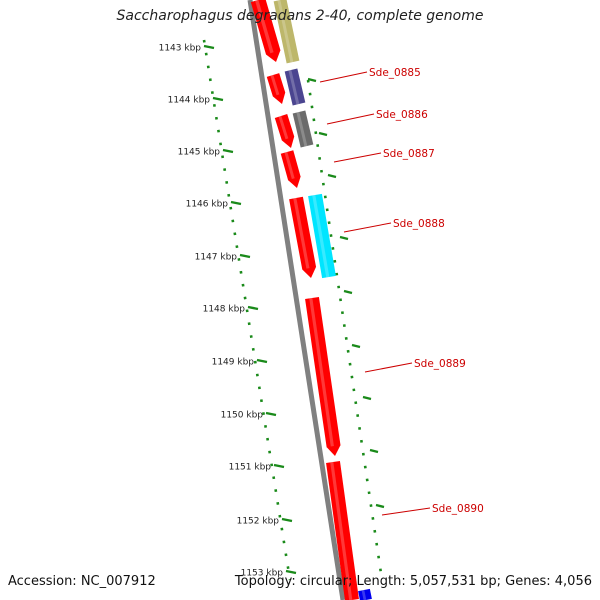 The width and height of the screenshot is (600, 600). What do you see at coordinates (395, 73) in the screenshot?
I see `gene-label: Sde_0885` at bounding box center [395, 73].